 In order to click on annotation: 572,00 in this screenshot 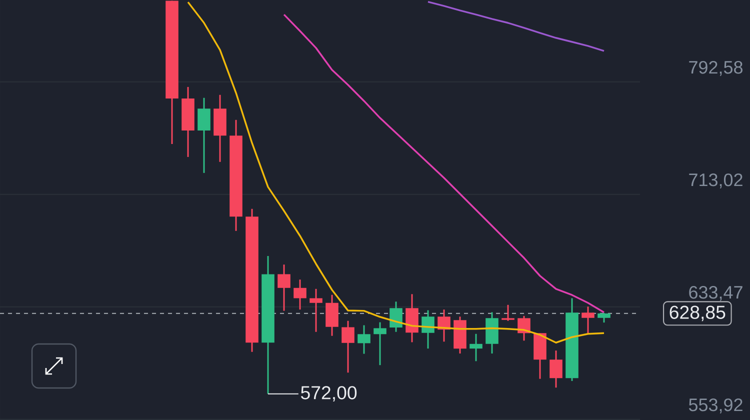, I will do `click(328, 394)`.